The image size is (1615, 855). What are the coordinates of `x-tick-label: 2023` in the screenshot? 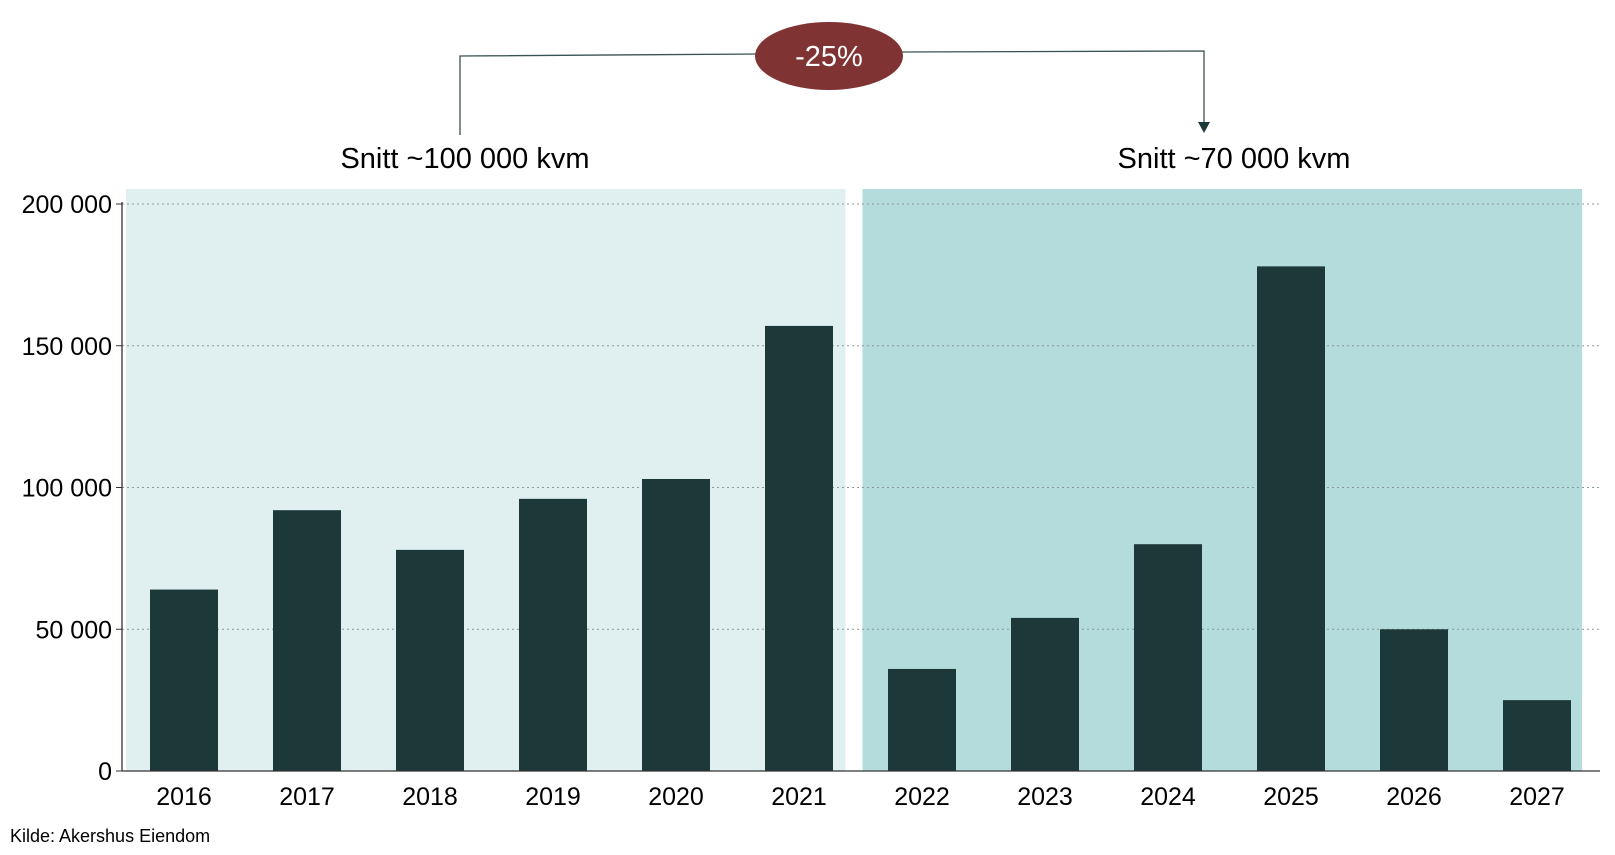 It's located at (1045, 797).